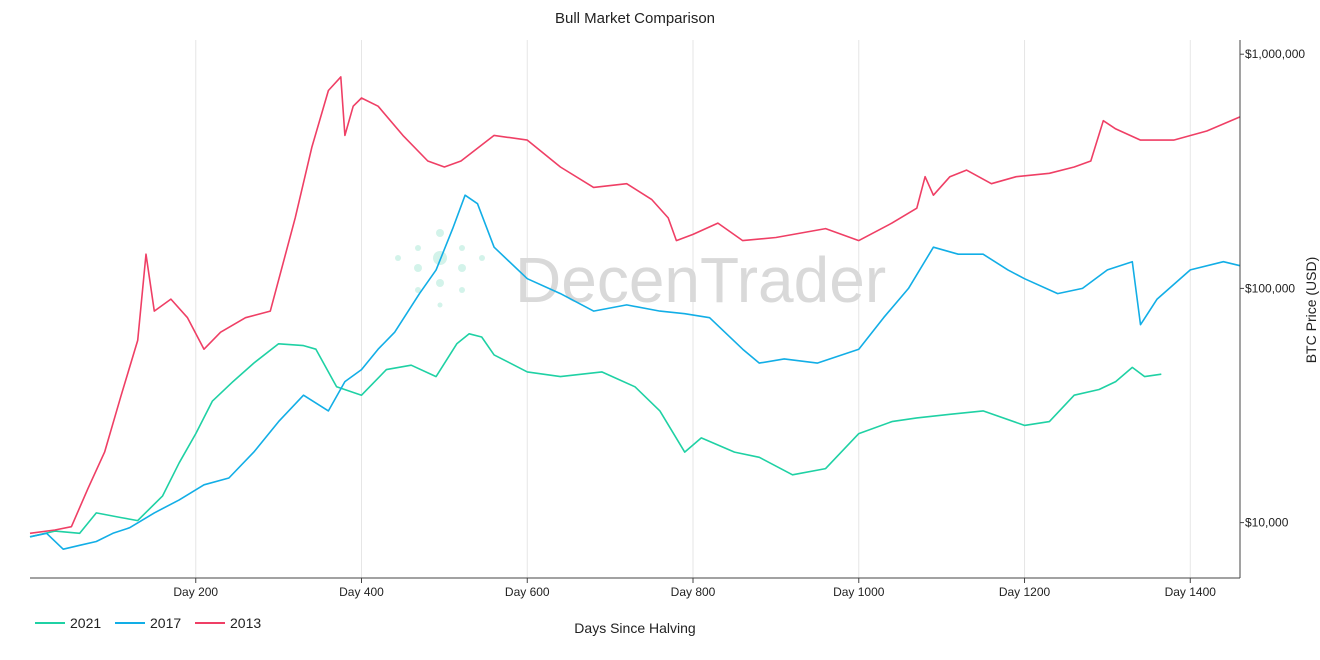  I want to click on legend: 2021 2017 2013, so click(148, 623).